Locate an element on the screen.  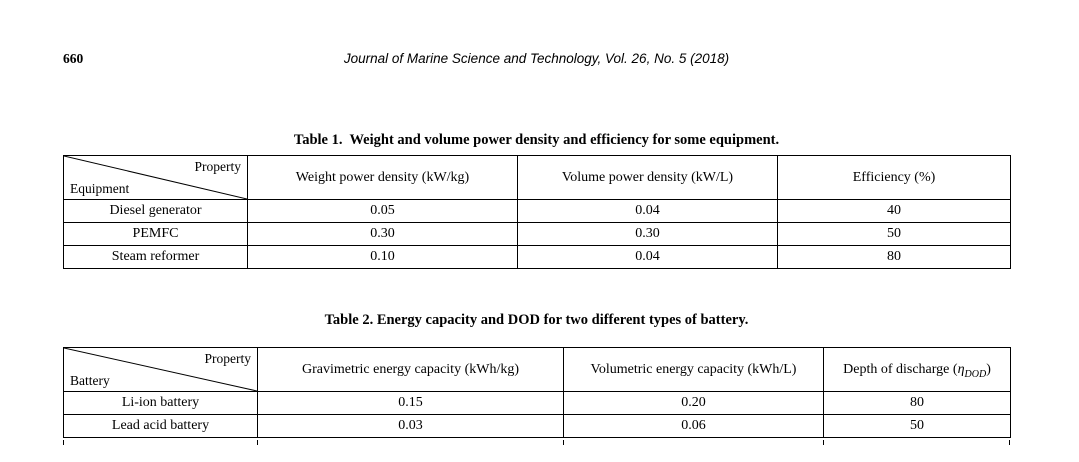
cell-value: 0.15 is located at coordinates (410, 403).